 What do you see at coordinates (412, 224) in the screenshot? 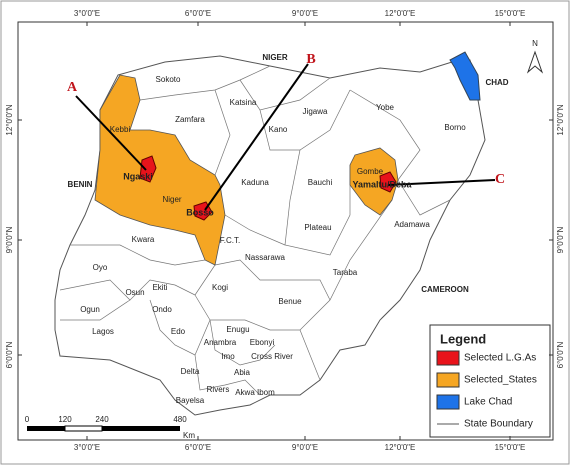
I see `state-label: Adamawa` at bounding box center [412, 224].